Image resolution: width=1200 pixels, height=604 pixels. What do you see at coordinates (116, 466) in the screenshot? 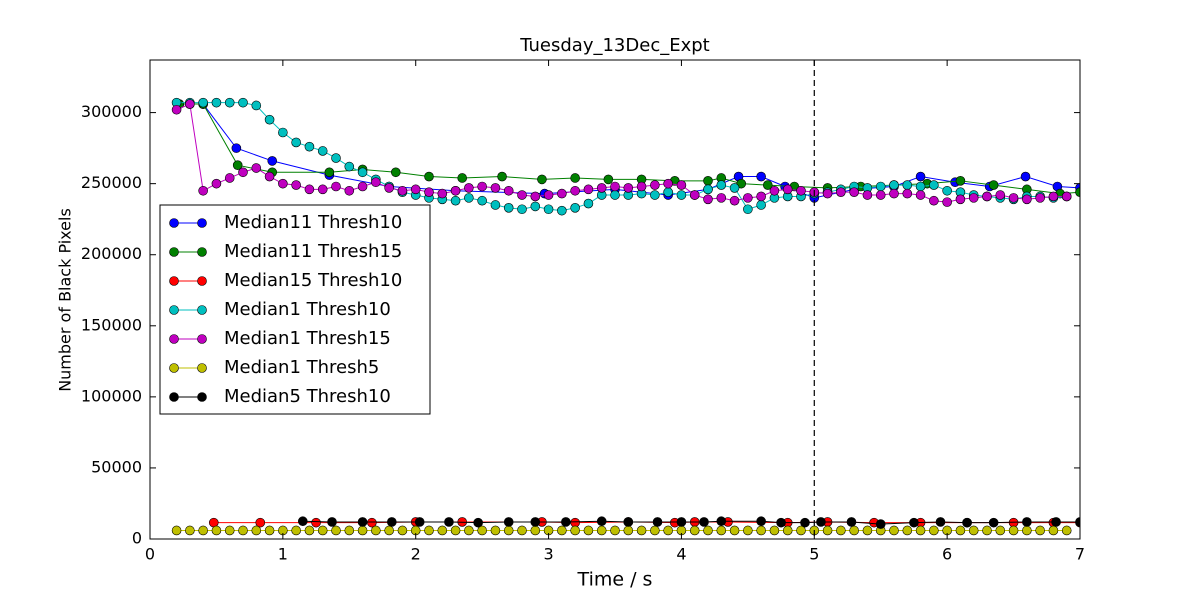
I see `y-tick-label: 50000` at bounding box center [116, 466].